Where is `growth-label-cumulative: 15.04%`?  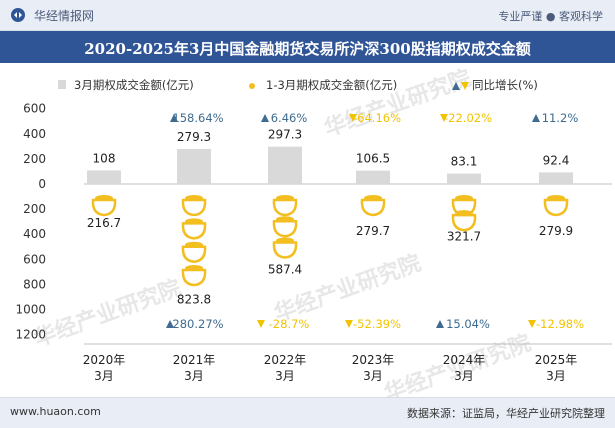
growth-label-cumulative: 15.04% is located at coordinates (468, 324).